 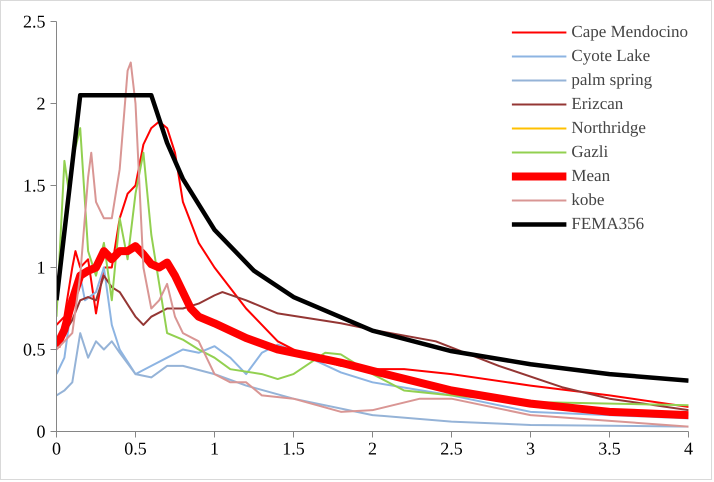 What do you see at coordinates (607, 224) in the screenshot?
I see `legend-label: FEMA356` at bounding box center [607, 224].